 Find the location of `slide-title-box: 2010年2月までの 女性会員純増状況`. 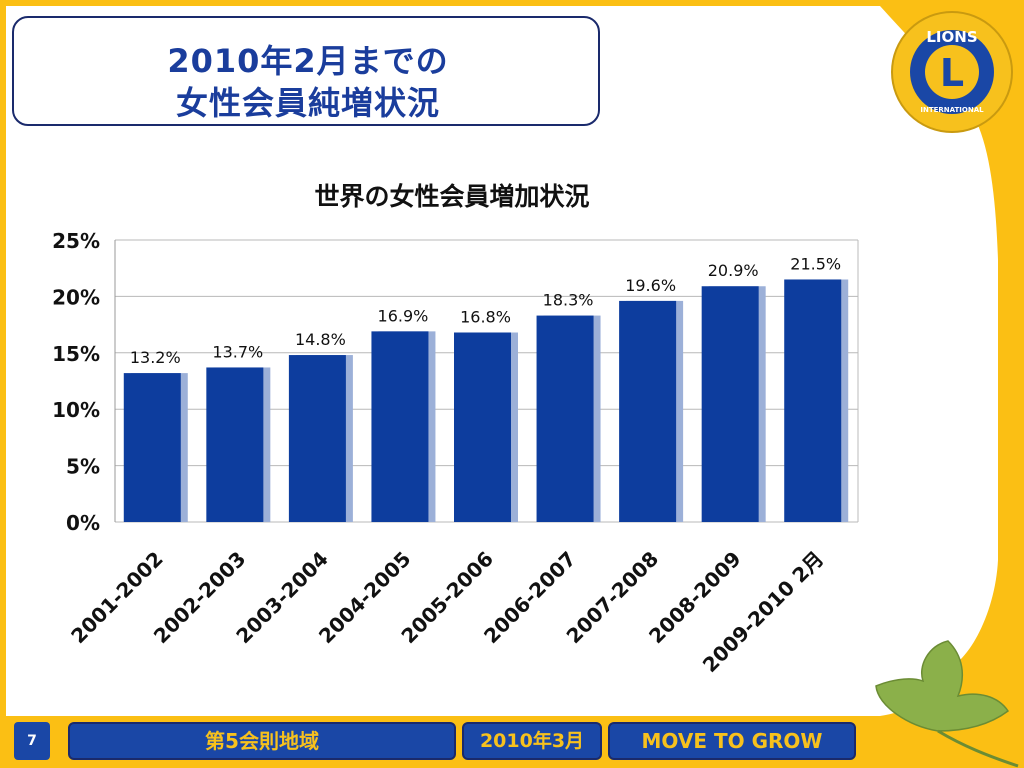

slide-title-box: 2010年2月までの 女性会員純増状況 is located at coordinates (306, 71).